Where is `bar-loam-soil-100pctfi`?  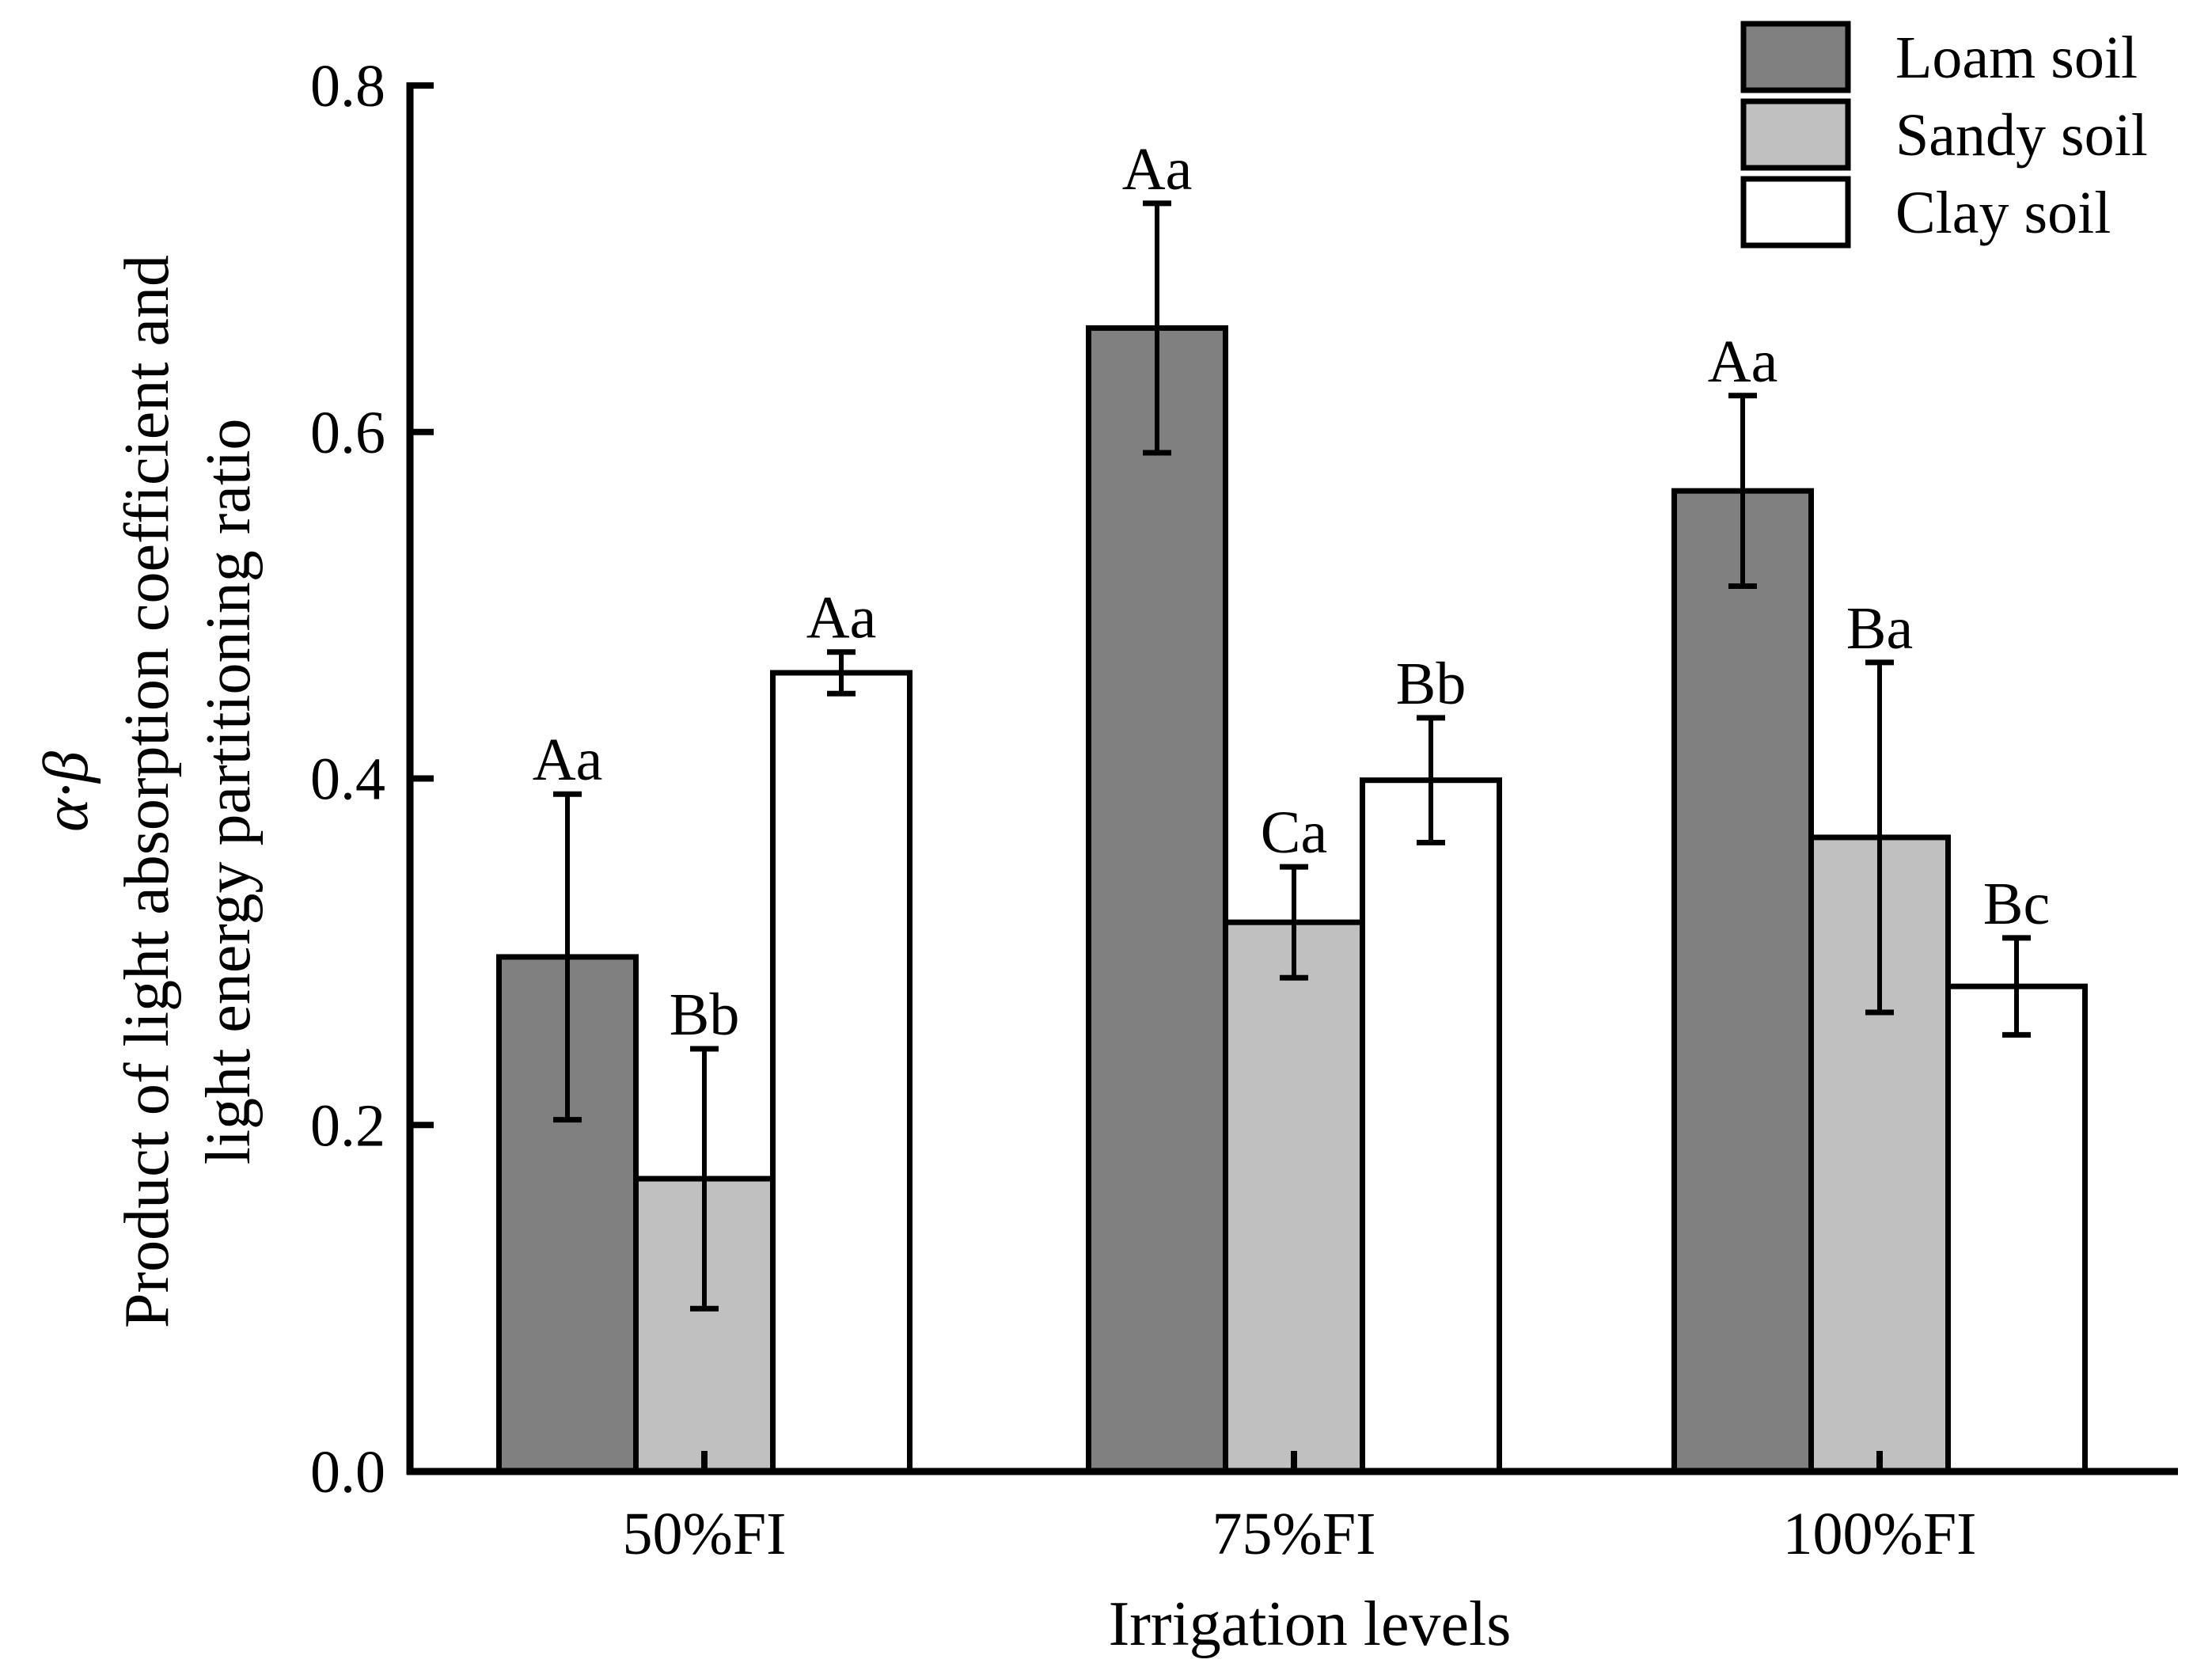
bar-loam-soil-100pctfi is located at coordinates (1742, 981).